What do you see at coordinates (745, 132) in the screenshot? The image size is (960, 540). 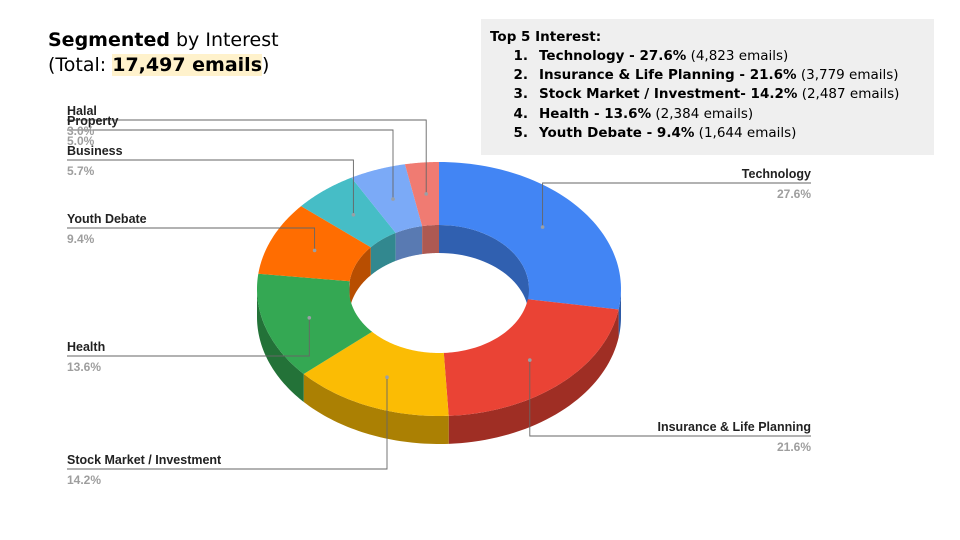 I see `top5-item-count: (1,644 emails)` at bounding box center [745, 132].